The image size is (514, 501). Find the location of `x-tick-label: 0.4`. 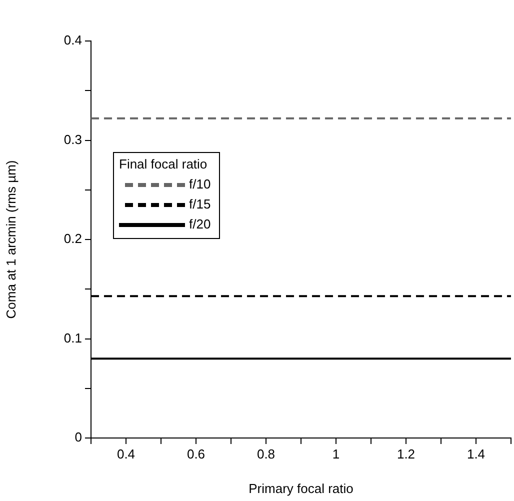

x-tick-label: 0.4 is located at coordinates (126, 454).